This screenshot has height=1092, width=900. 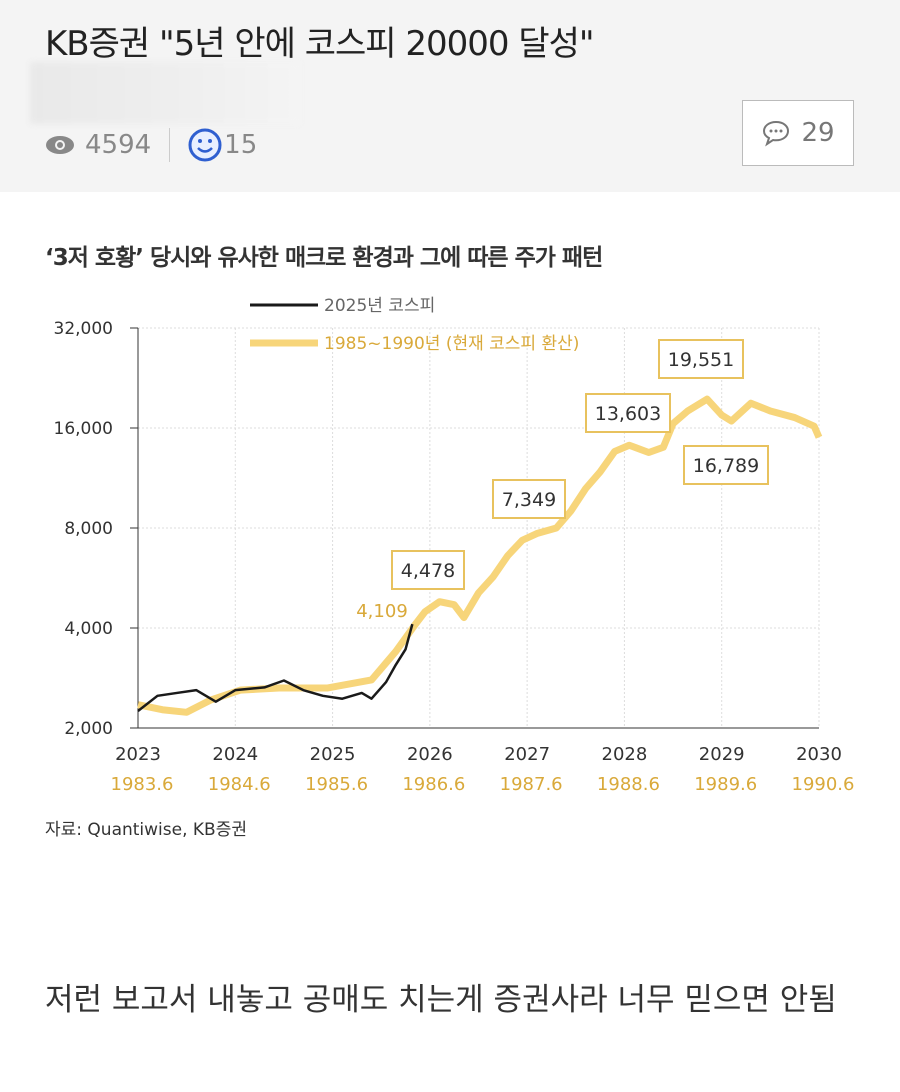 What do you see at coordinates (138, 754) in the screenshot?
I see `x-tick-label: 2023` at bounding box center [138, 754].